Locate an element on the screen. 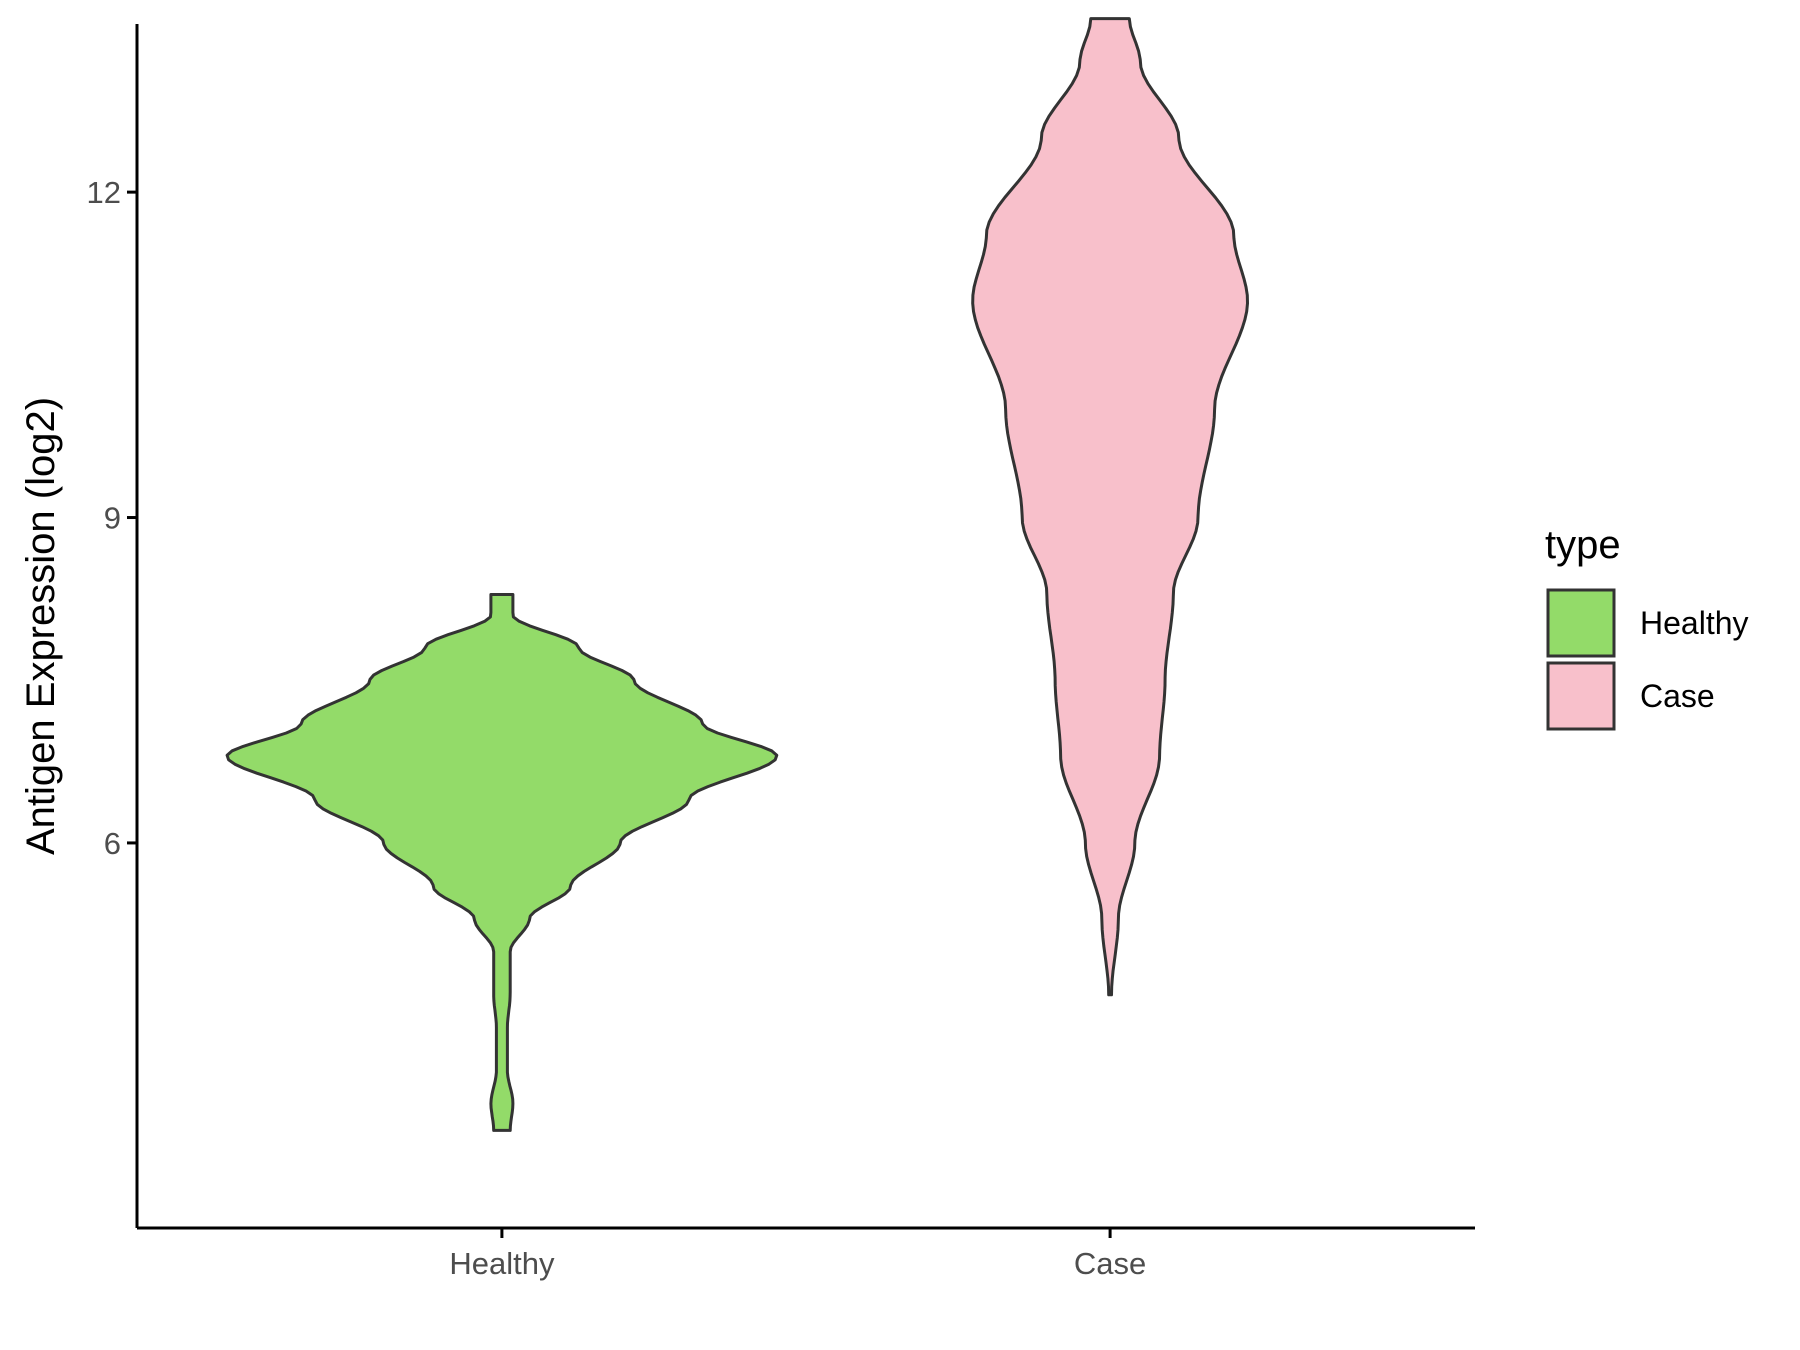  y-tick-label: 9 is located at coordinates (112, 518).